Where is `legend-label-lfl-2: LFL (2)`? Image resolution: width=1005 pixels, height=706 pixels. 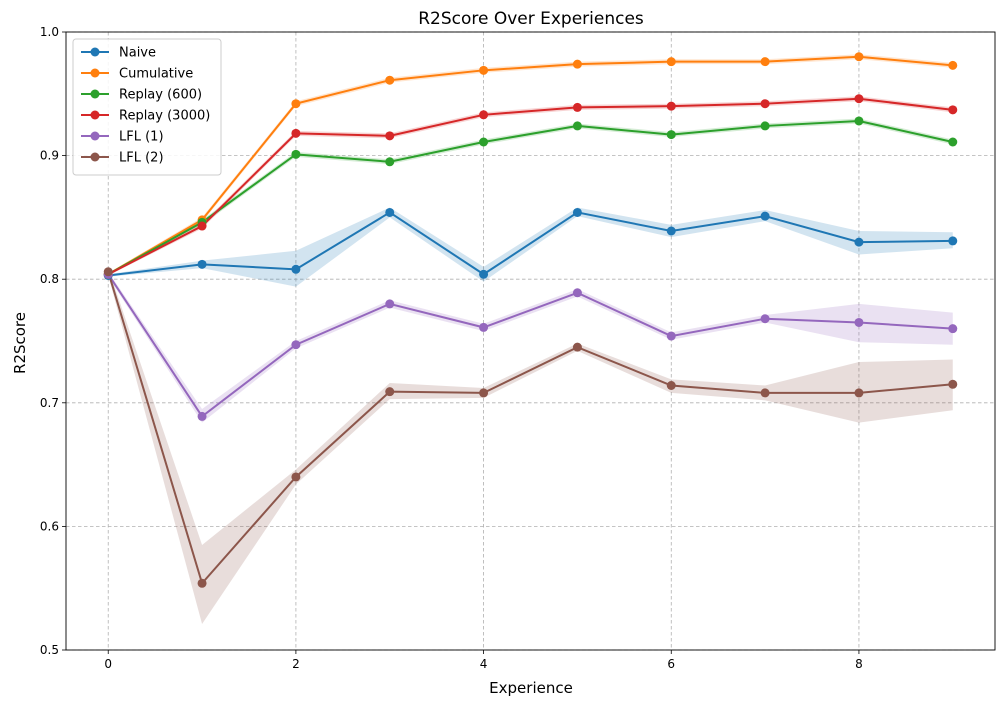
legend-label-lfl-2: LFL (2) is located at coordinates (141, 158).